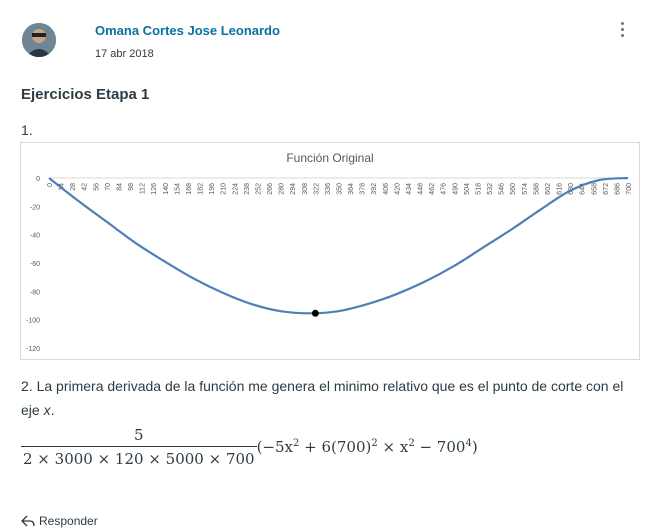  What do you see at coordinates (47, 410) in the screenshot?
I see `item-2-variable: x` at bounding box center [47, 410].